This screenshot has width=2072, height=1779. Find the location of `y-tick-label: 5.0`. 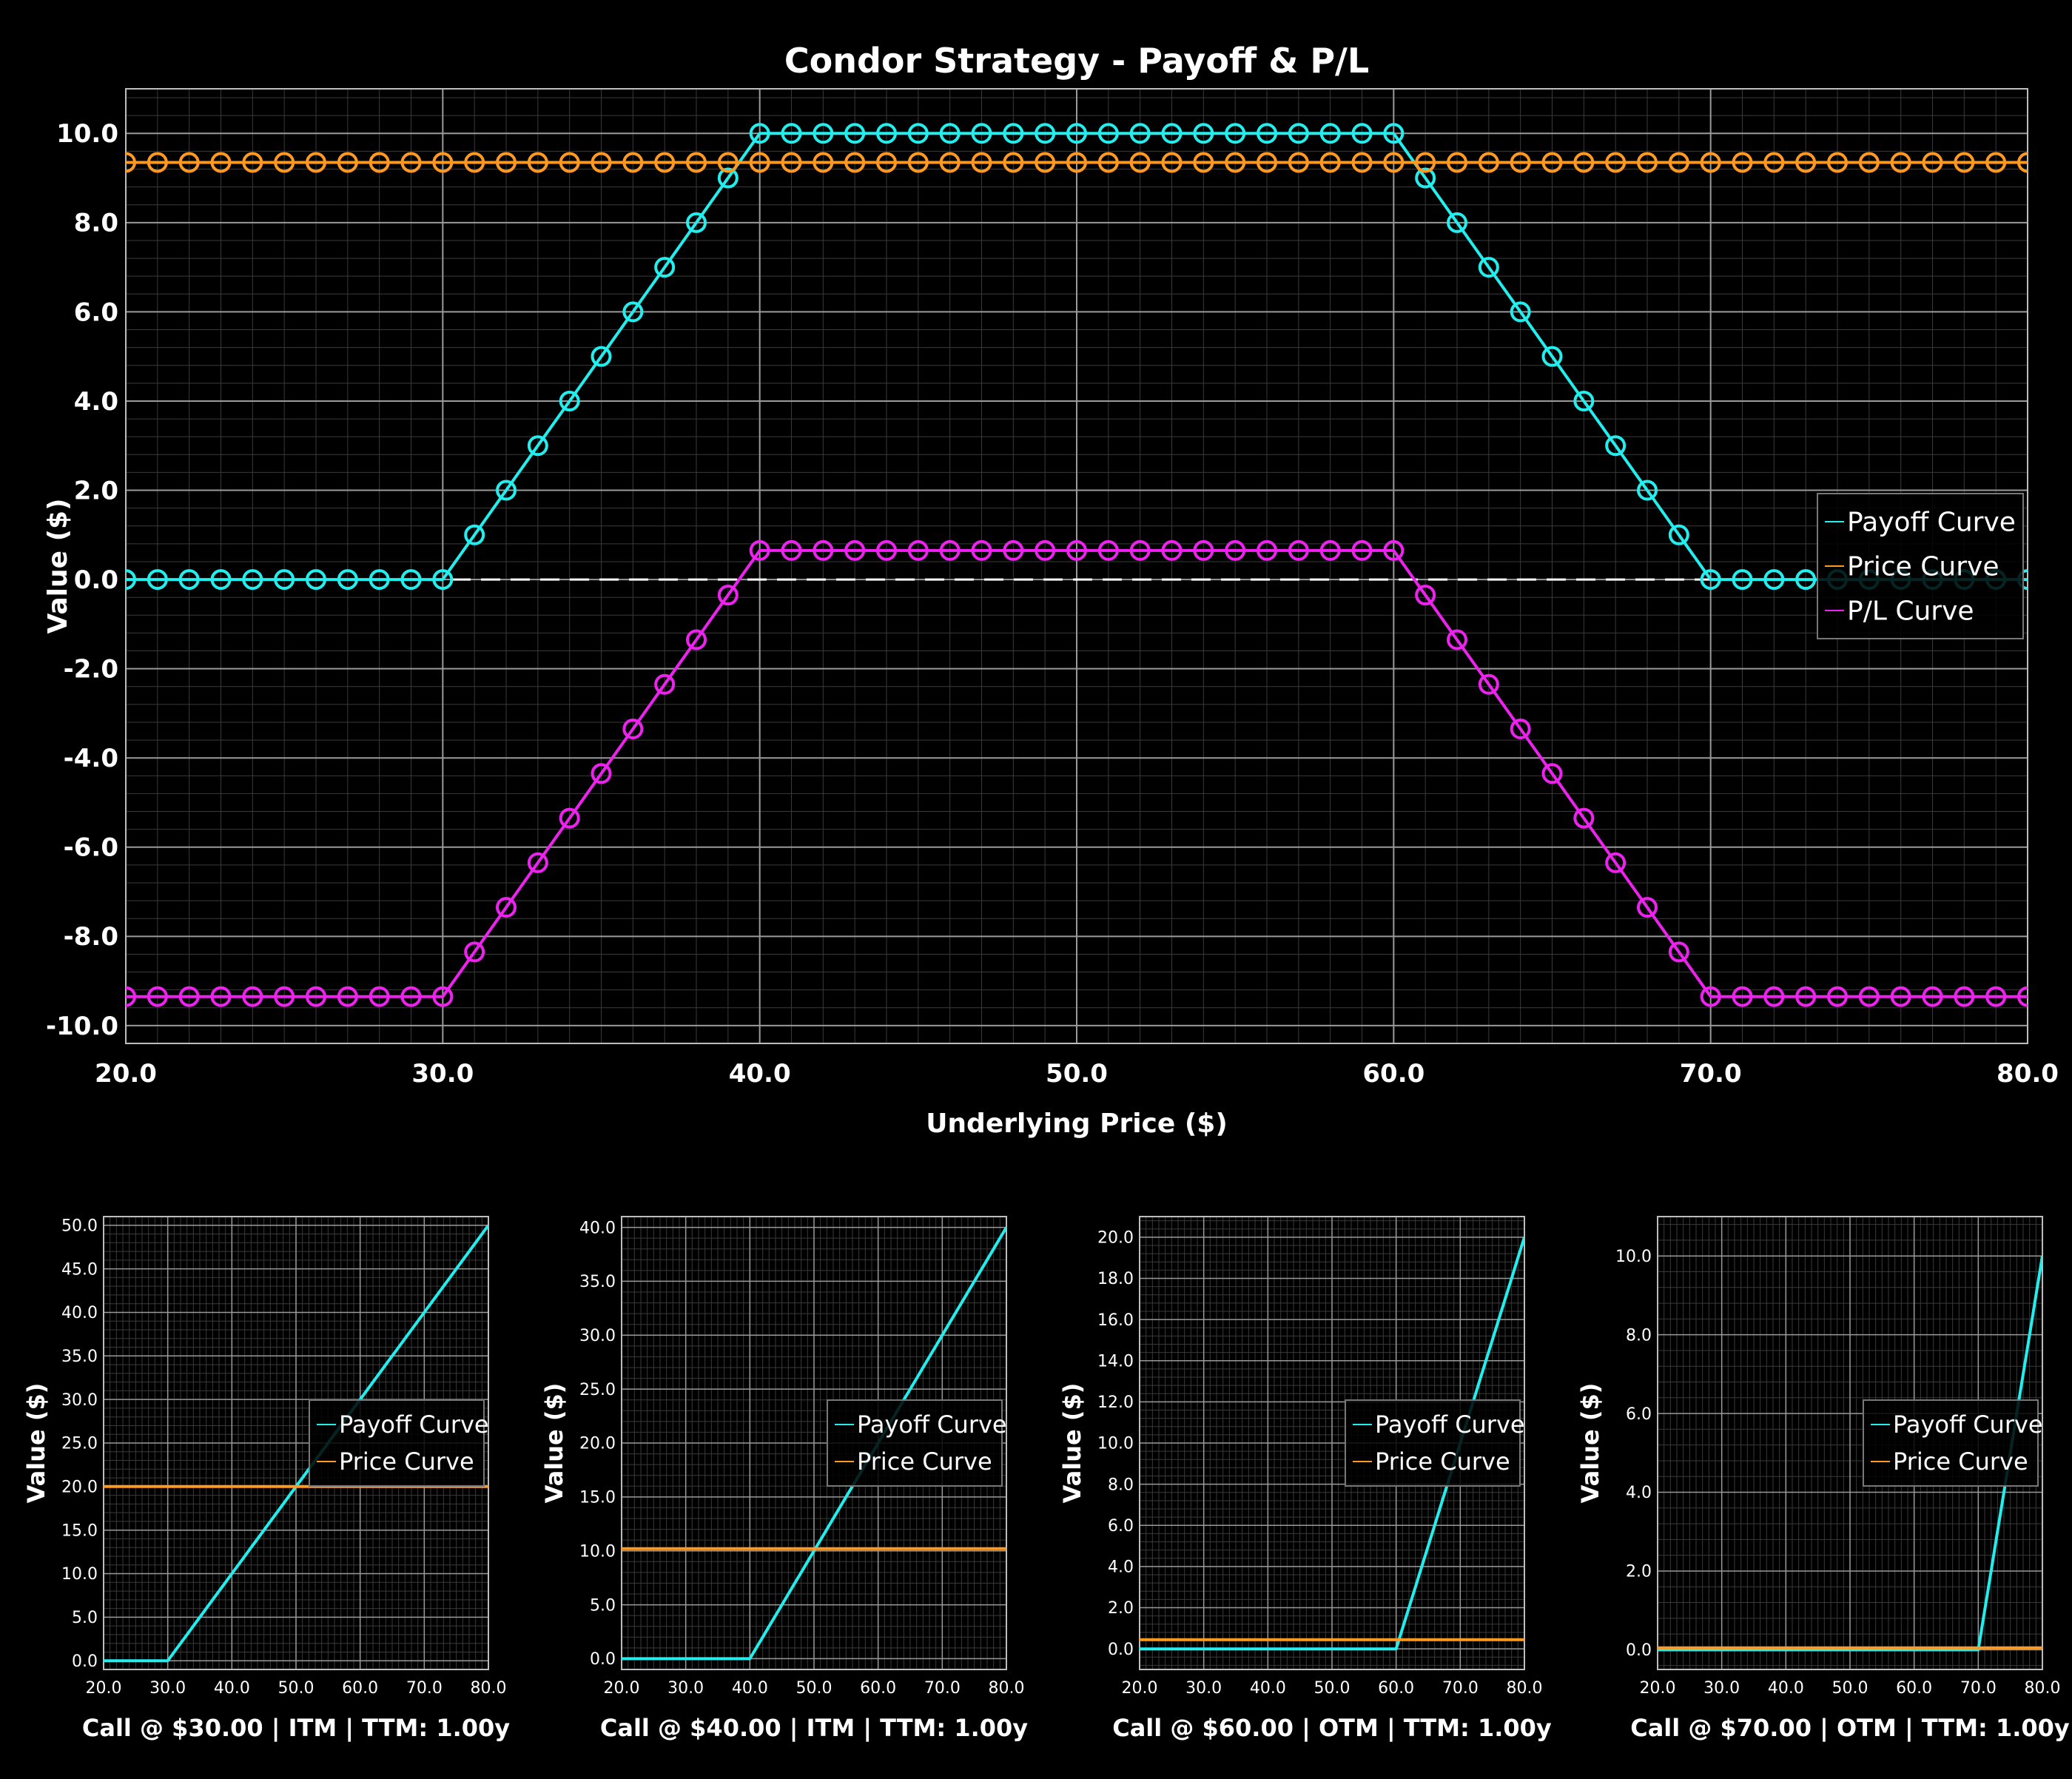

y-tick-label: 5.0 is located at coordinates (85, 1618).